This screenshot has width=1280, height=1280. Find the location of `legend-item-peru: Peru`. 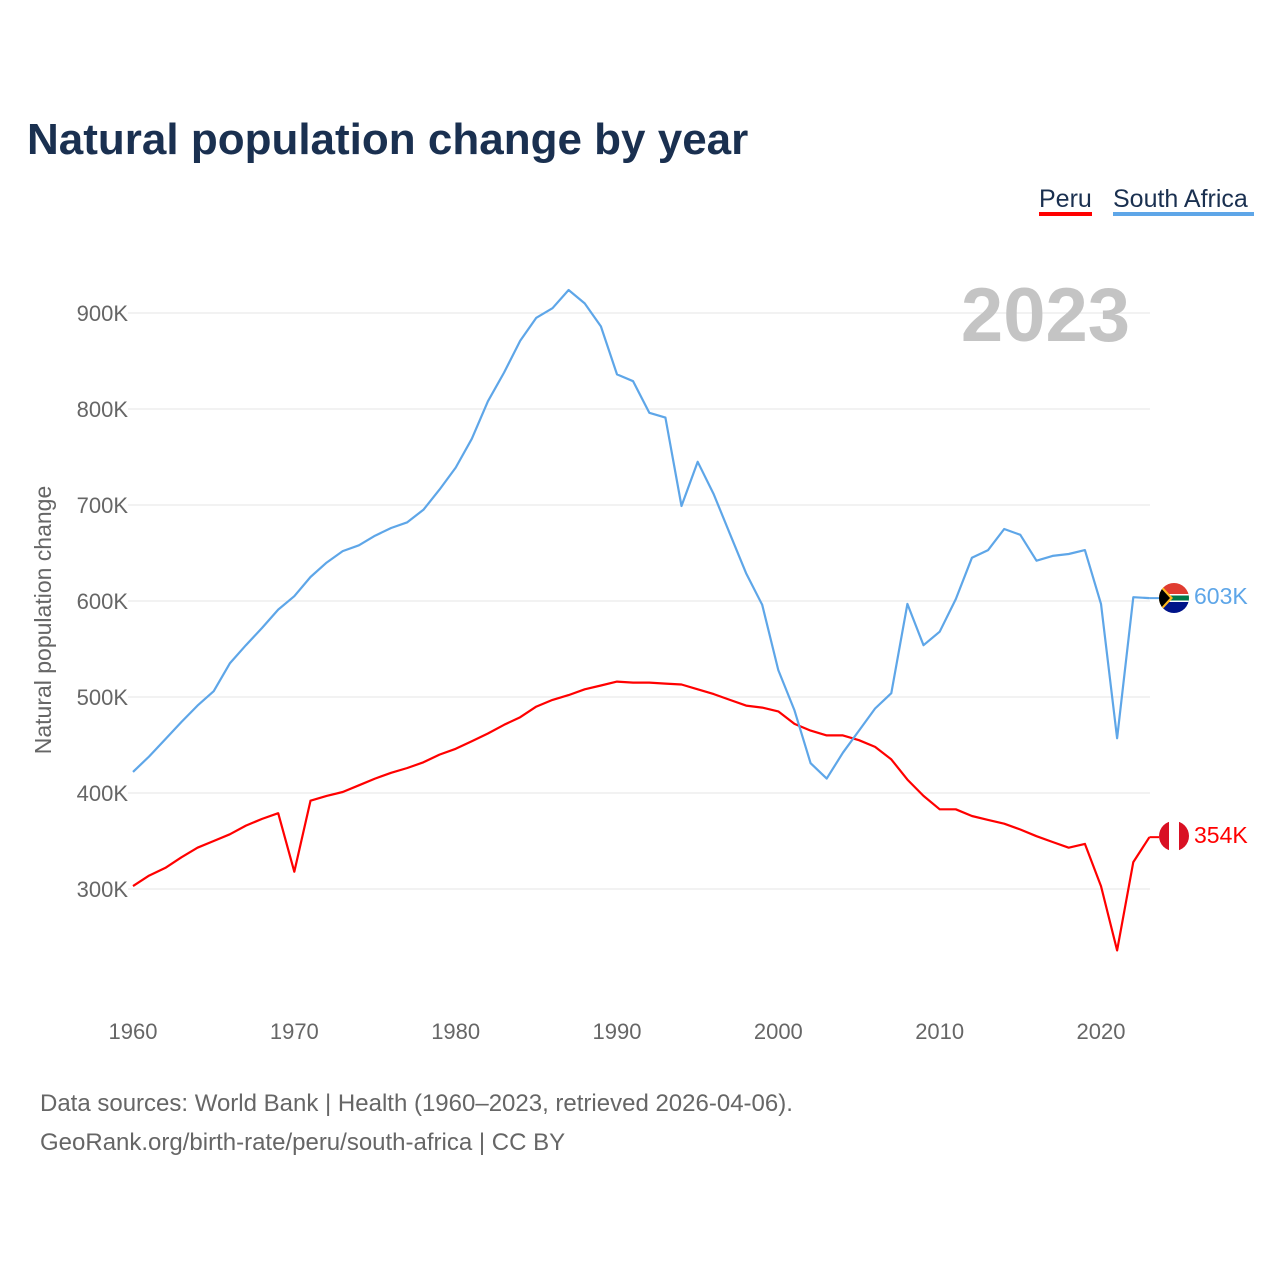

legend-item-peru: Peru is located at coordinates (1065, 200).